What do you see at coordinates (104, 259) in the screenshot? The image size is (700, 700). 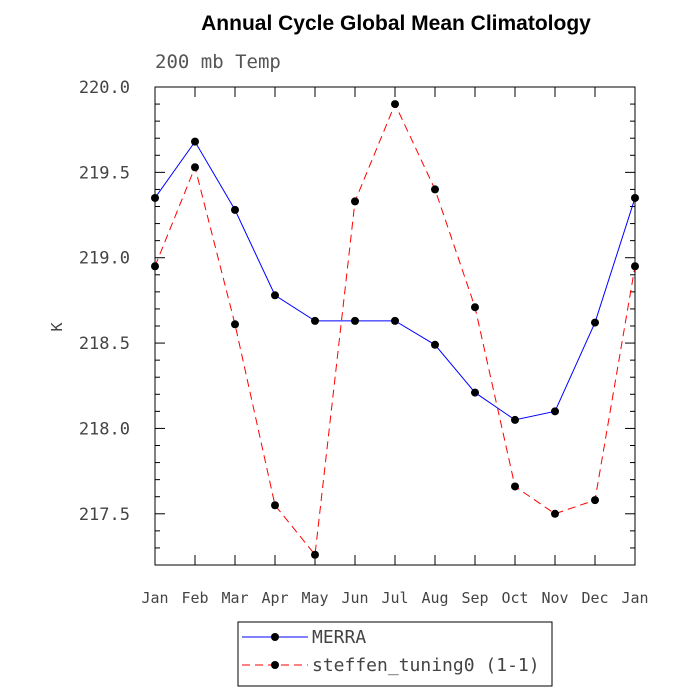 I see `y-tick-label: 219.0` at bounding box center [104, 259].